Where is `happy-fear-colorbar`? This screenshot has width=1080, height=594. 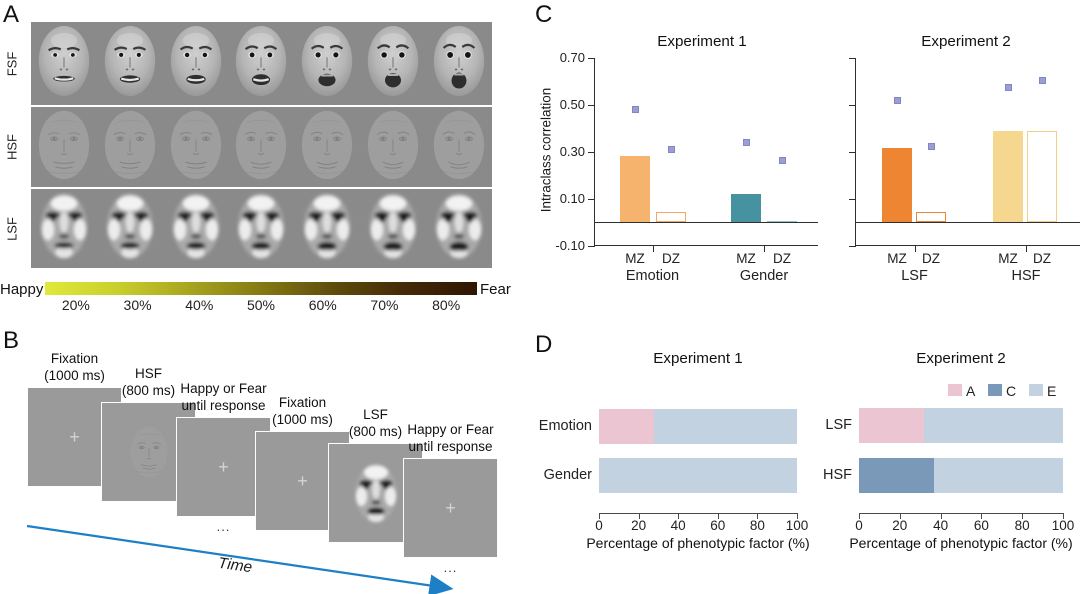 happy-fear-colorbar is located at coordinates (261, 288).